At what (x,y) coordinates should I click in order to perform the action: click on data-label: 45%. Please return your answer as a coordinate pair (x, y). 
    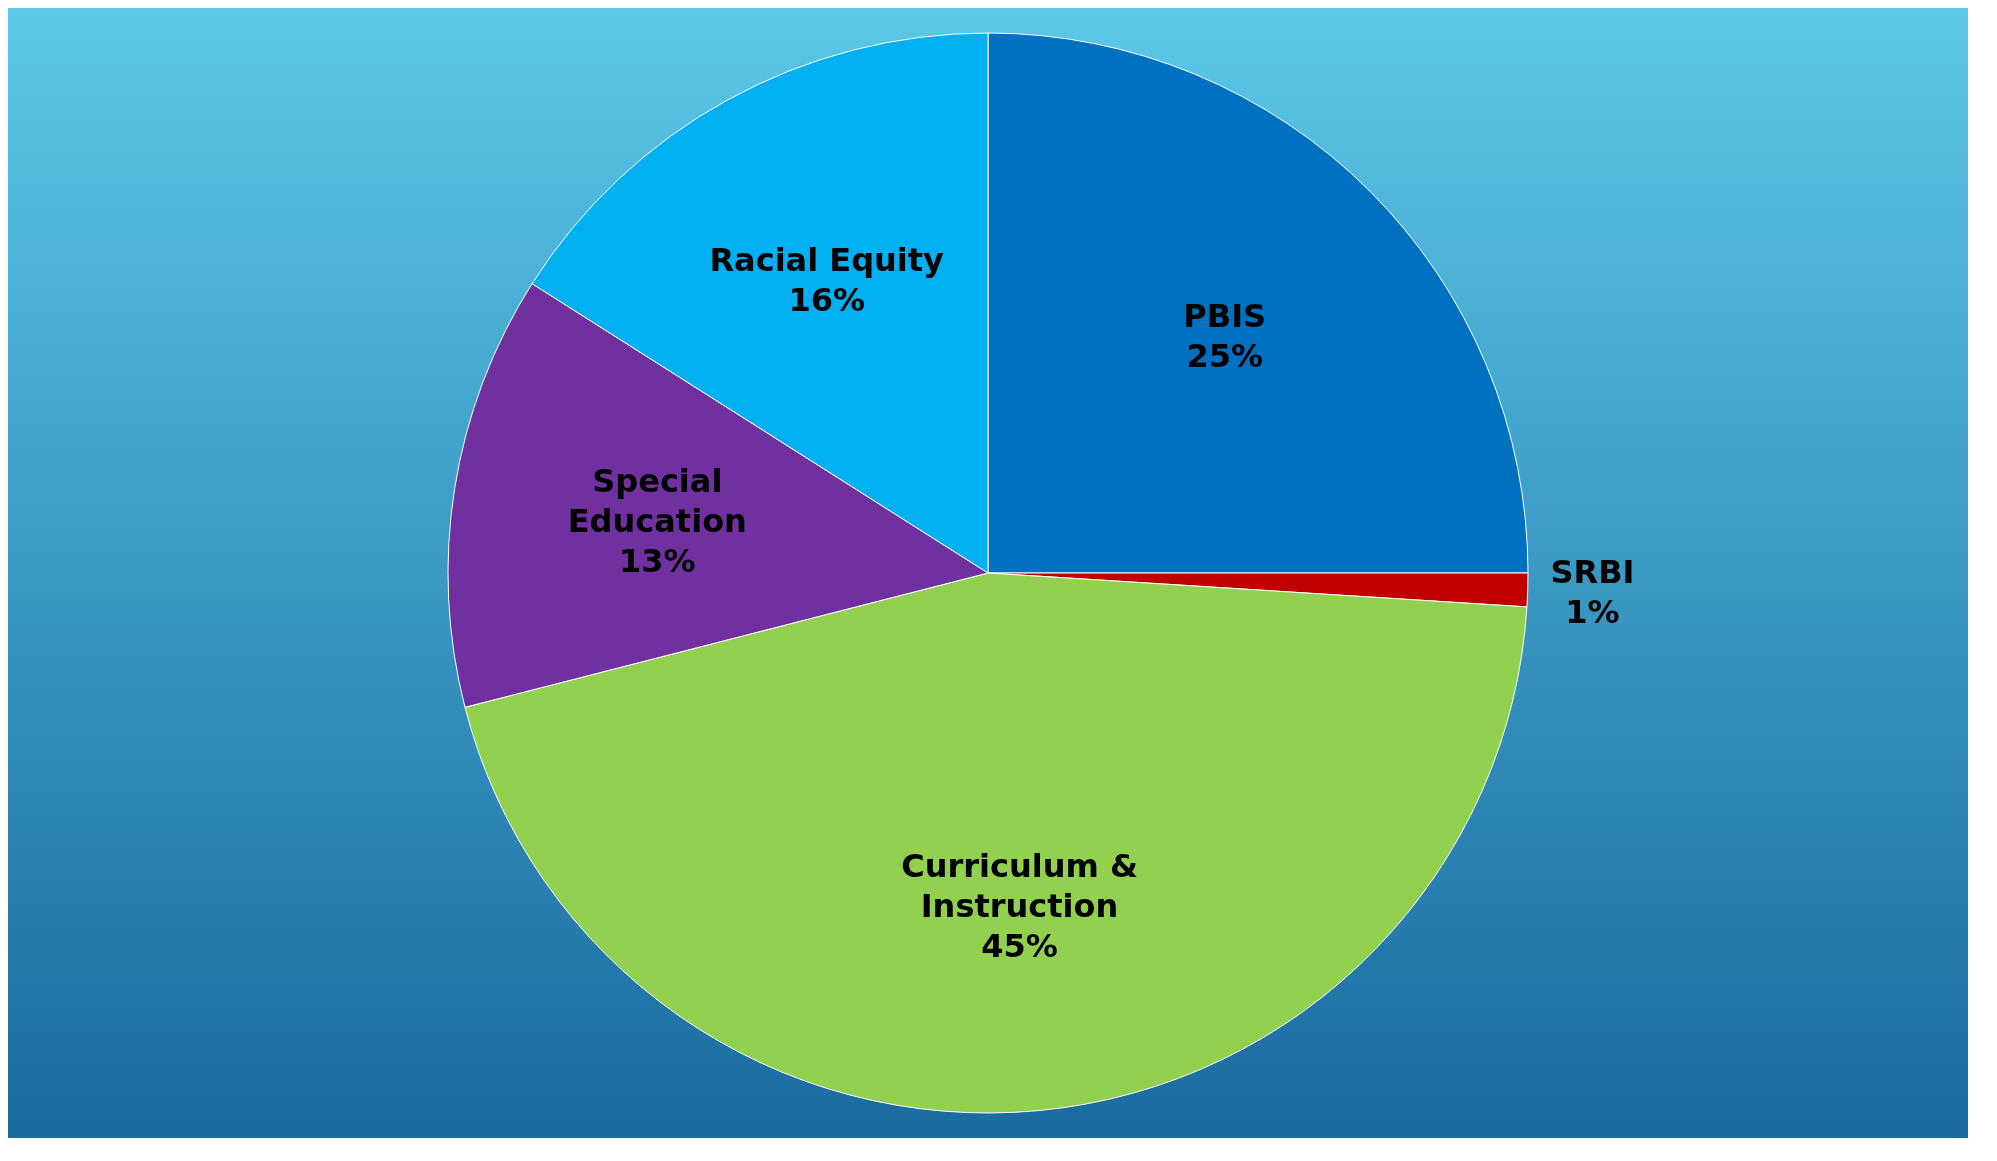
    Looking at the image, I should click on (1019, 946).